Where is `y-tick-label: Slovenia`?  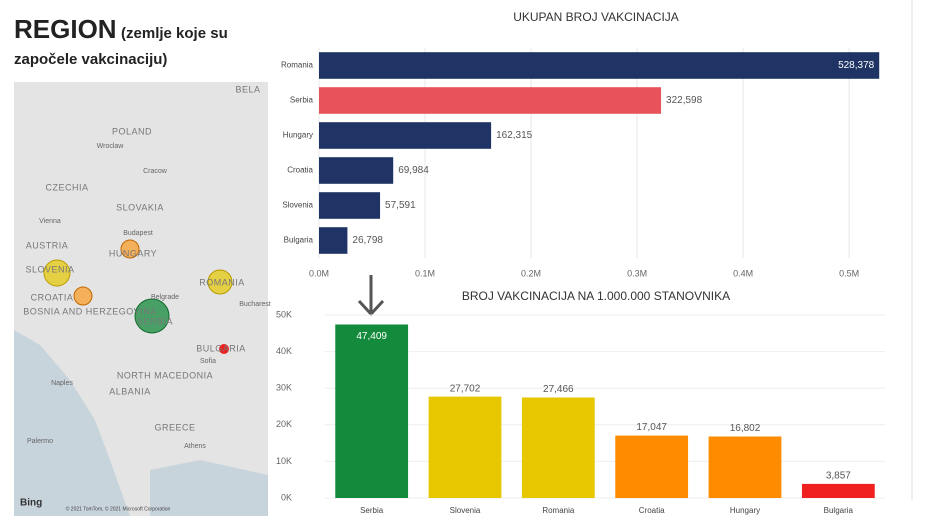
y-tick-label: Slovenia is located at coordinates (297, 205).